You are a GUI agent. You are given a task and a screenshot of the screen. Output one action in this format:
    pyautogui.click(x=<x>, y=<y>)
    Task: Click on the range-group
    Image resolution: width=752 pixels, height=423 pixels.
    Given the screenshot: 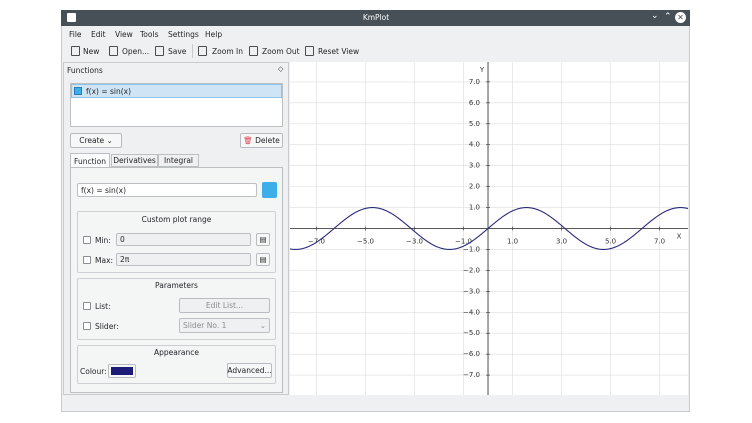 What is the action you would take?
    pyautogui.click(x=176, y=242)
    